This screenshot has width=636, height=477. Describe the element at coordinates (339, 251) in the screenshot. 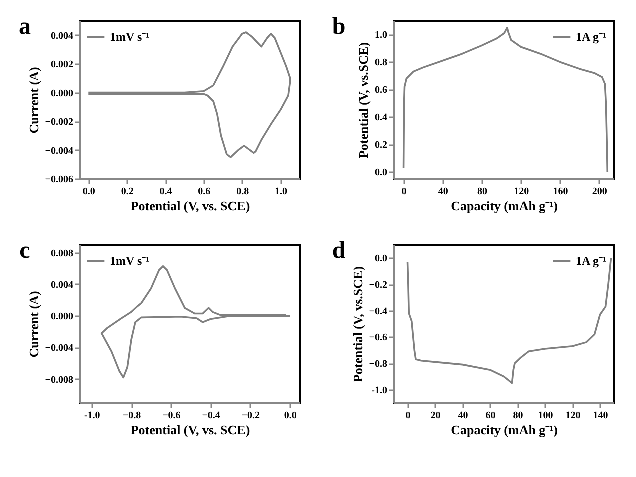

I see `text: d` at that location.